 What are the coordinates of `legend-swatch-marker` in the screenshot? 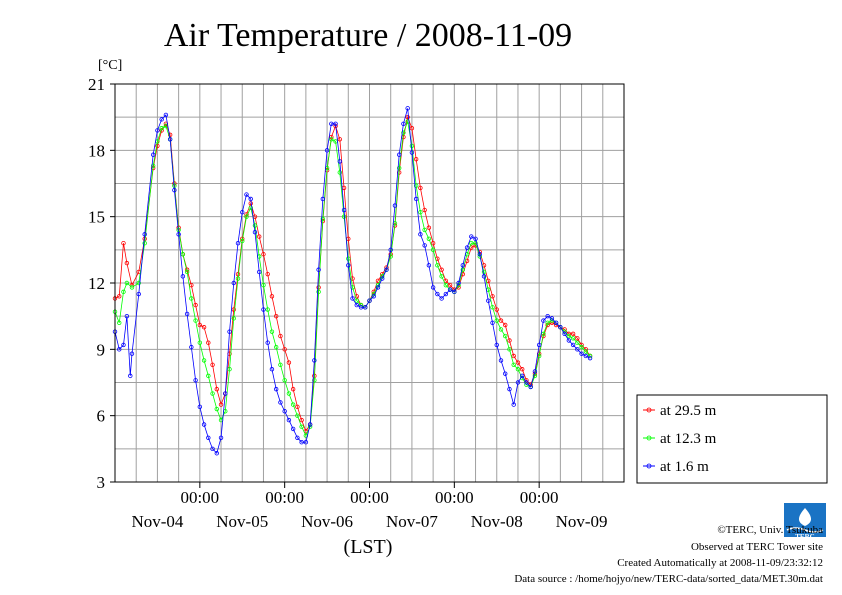 It's located at (649, 466).